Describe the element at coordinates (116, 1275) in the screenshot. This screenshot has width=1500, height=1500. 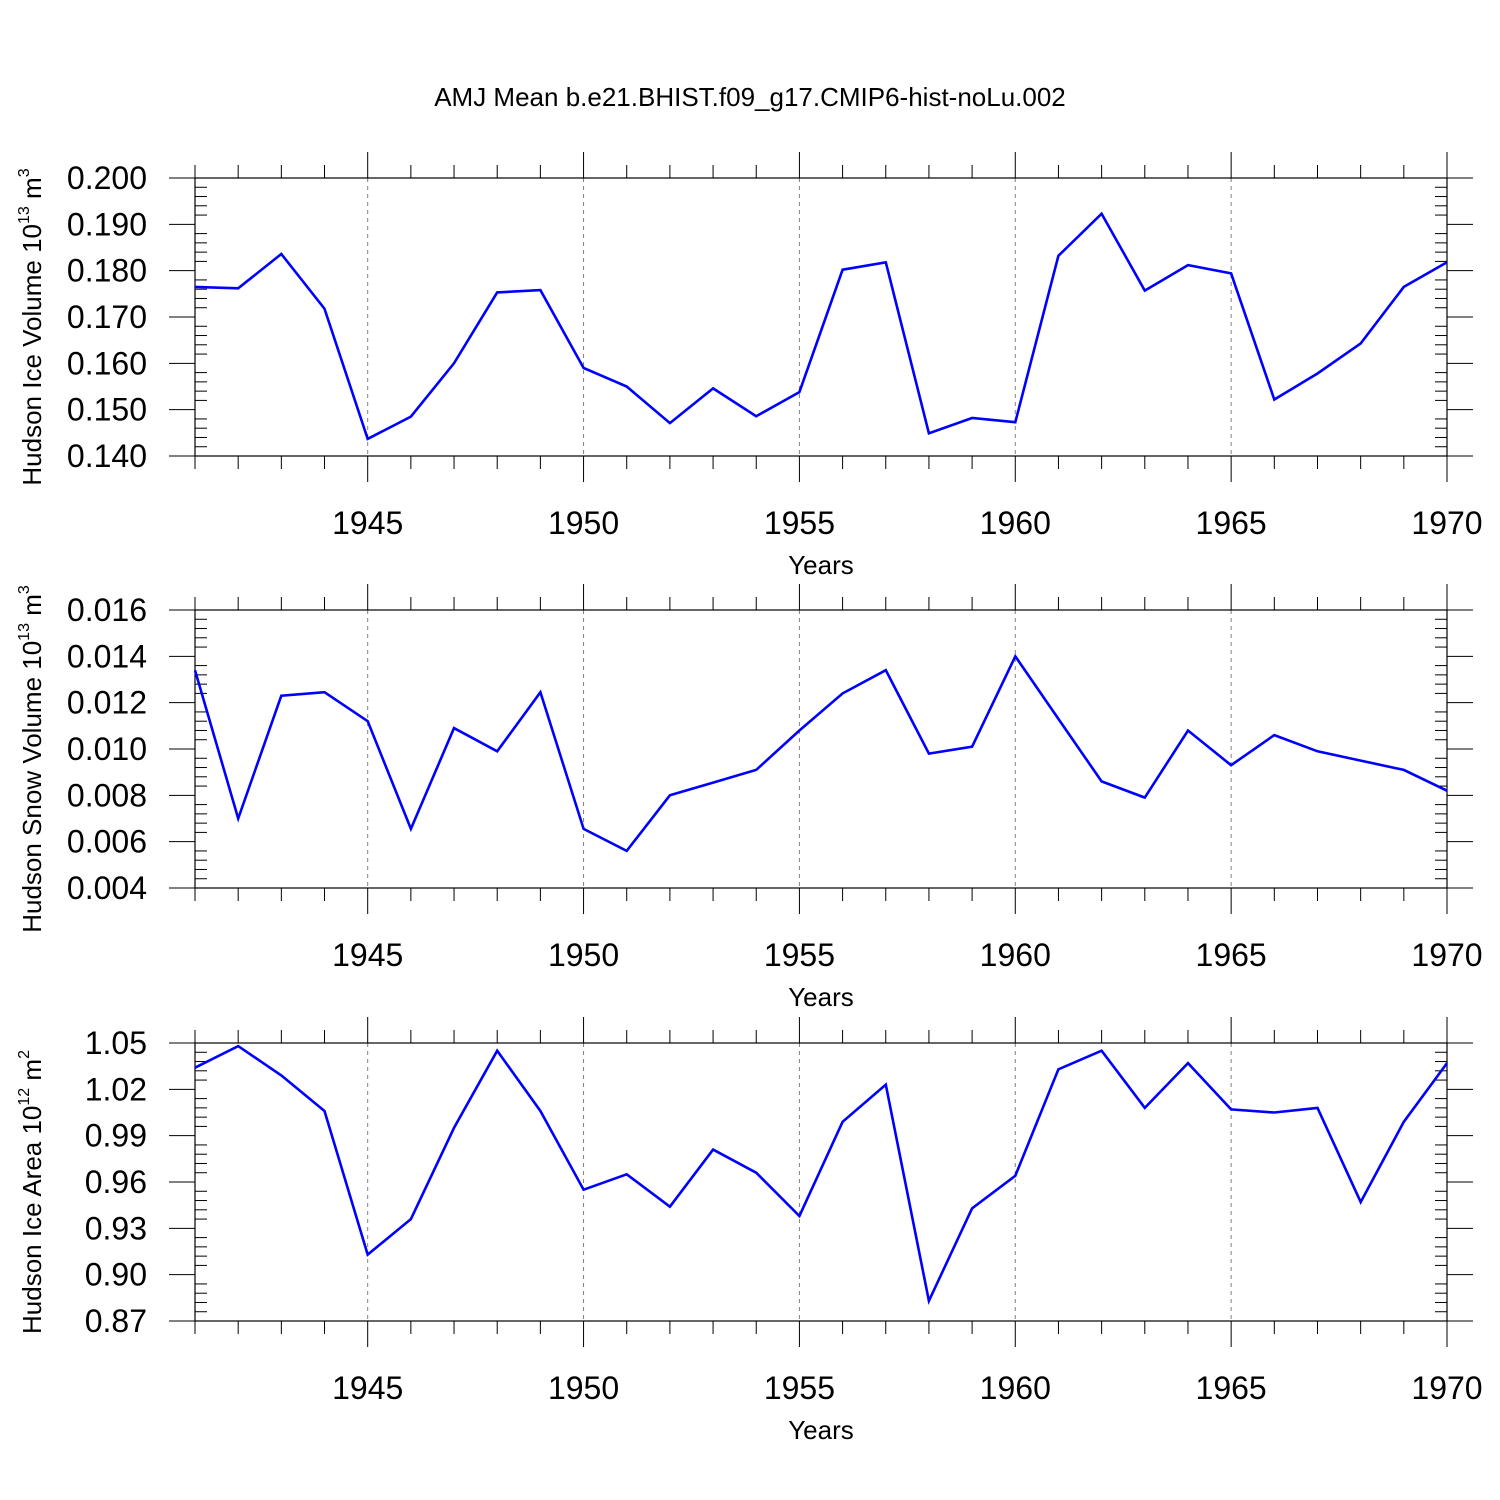
I see `y-tick-label: 0.90` at that location.